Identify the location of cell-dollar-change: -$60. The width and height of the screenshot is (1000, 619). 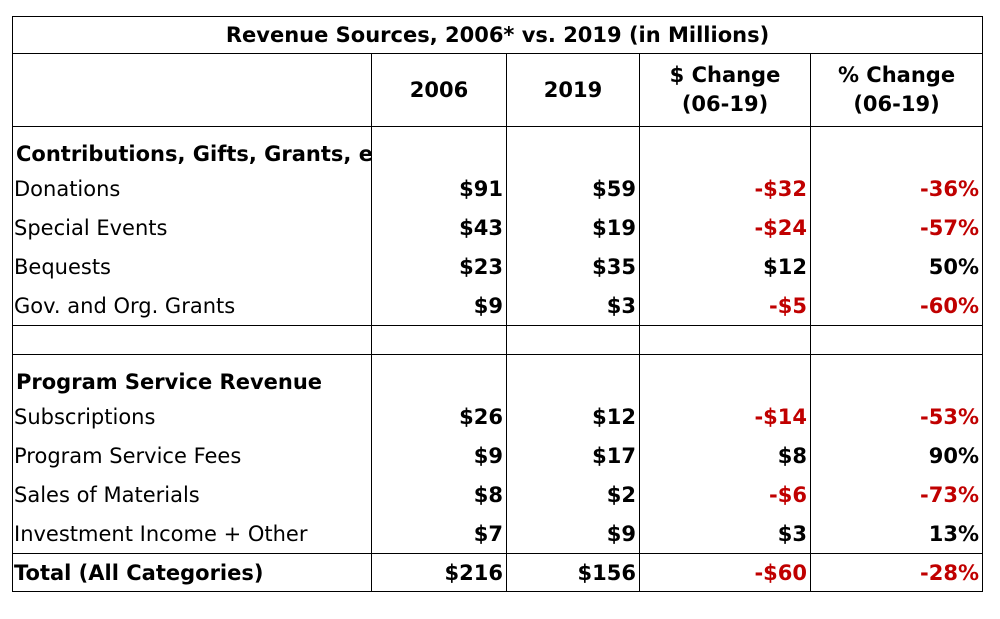
(725, 572).